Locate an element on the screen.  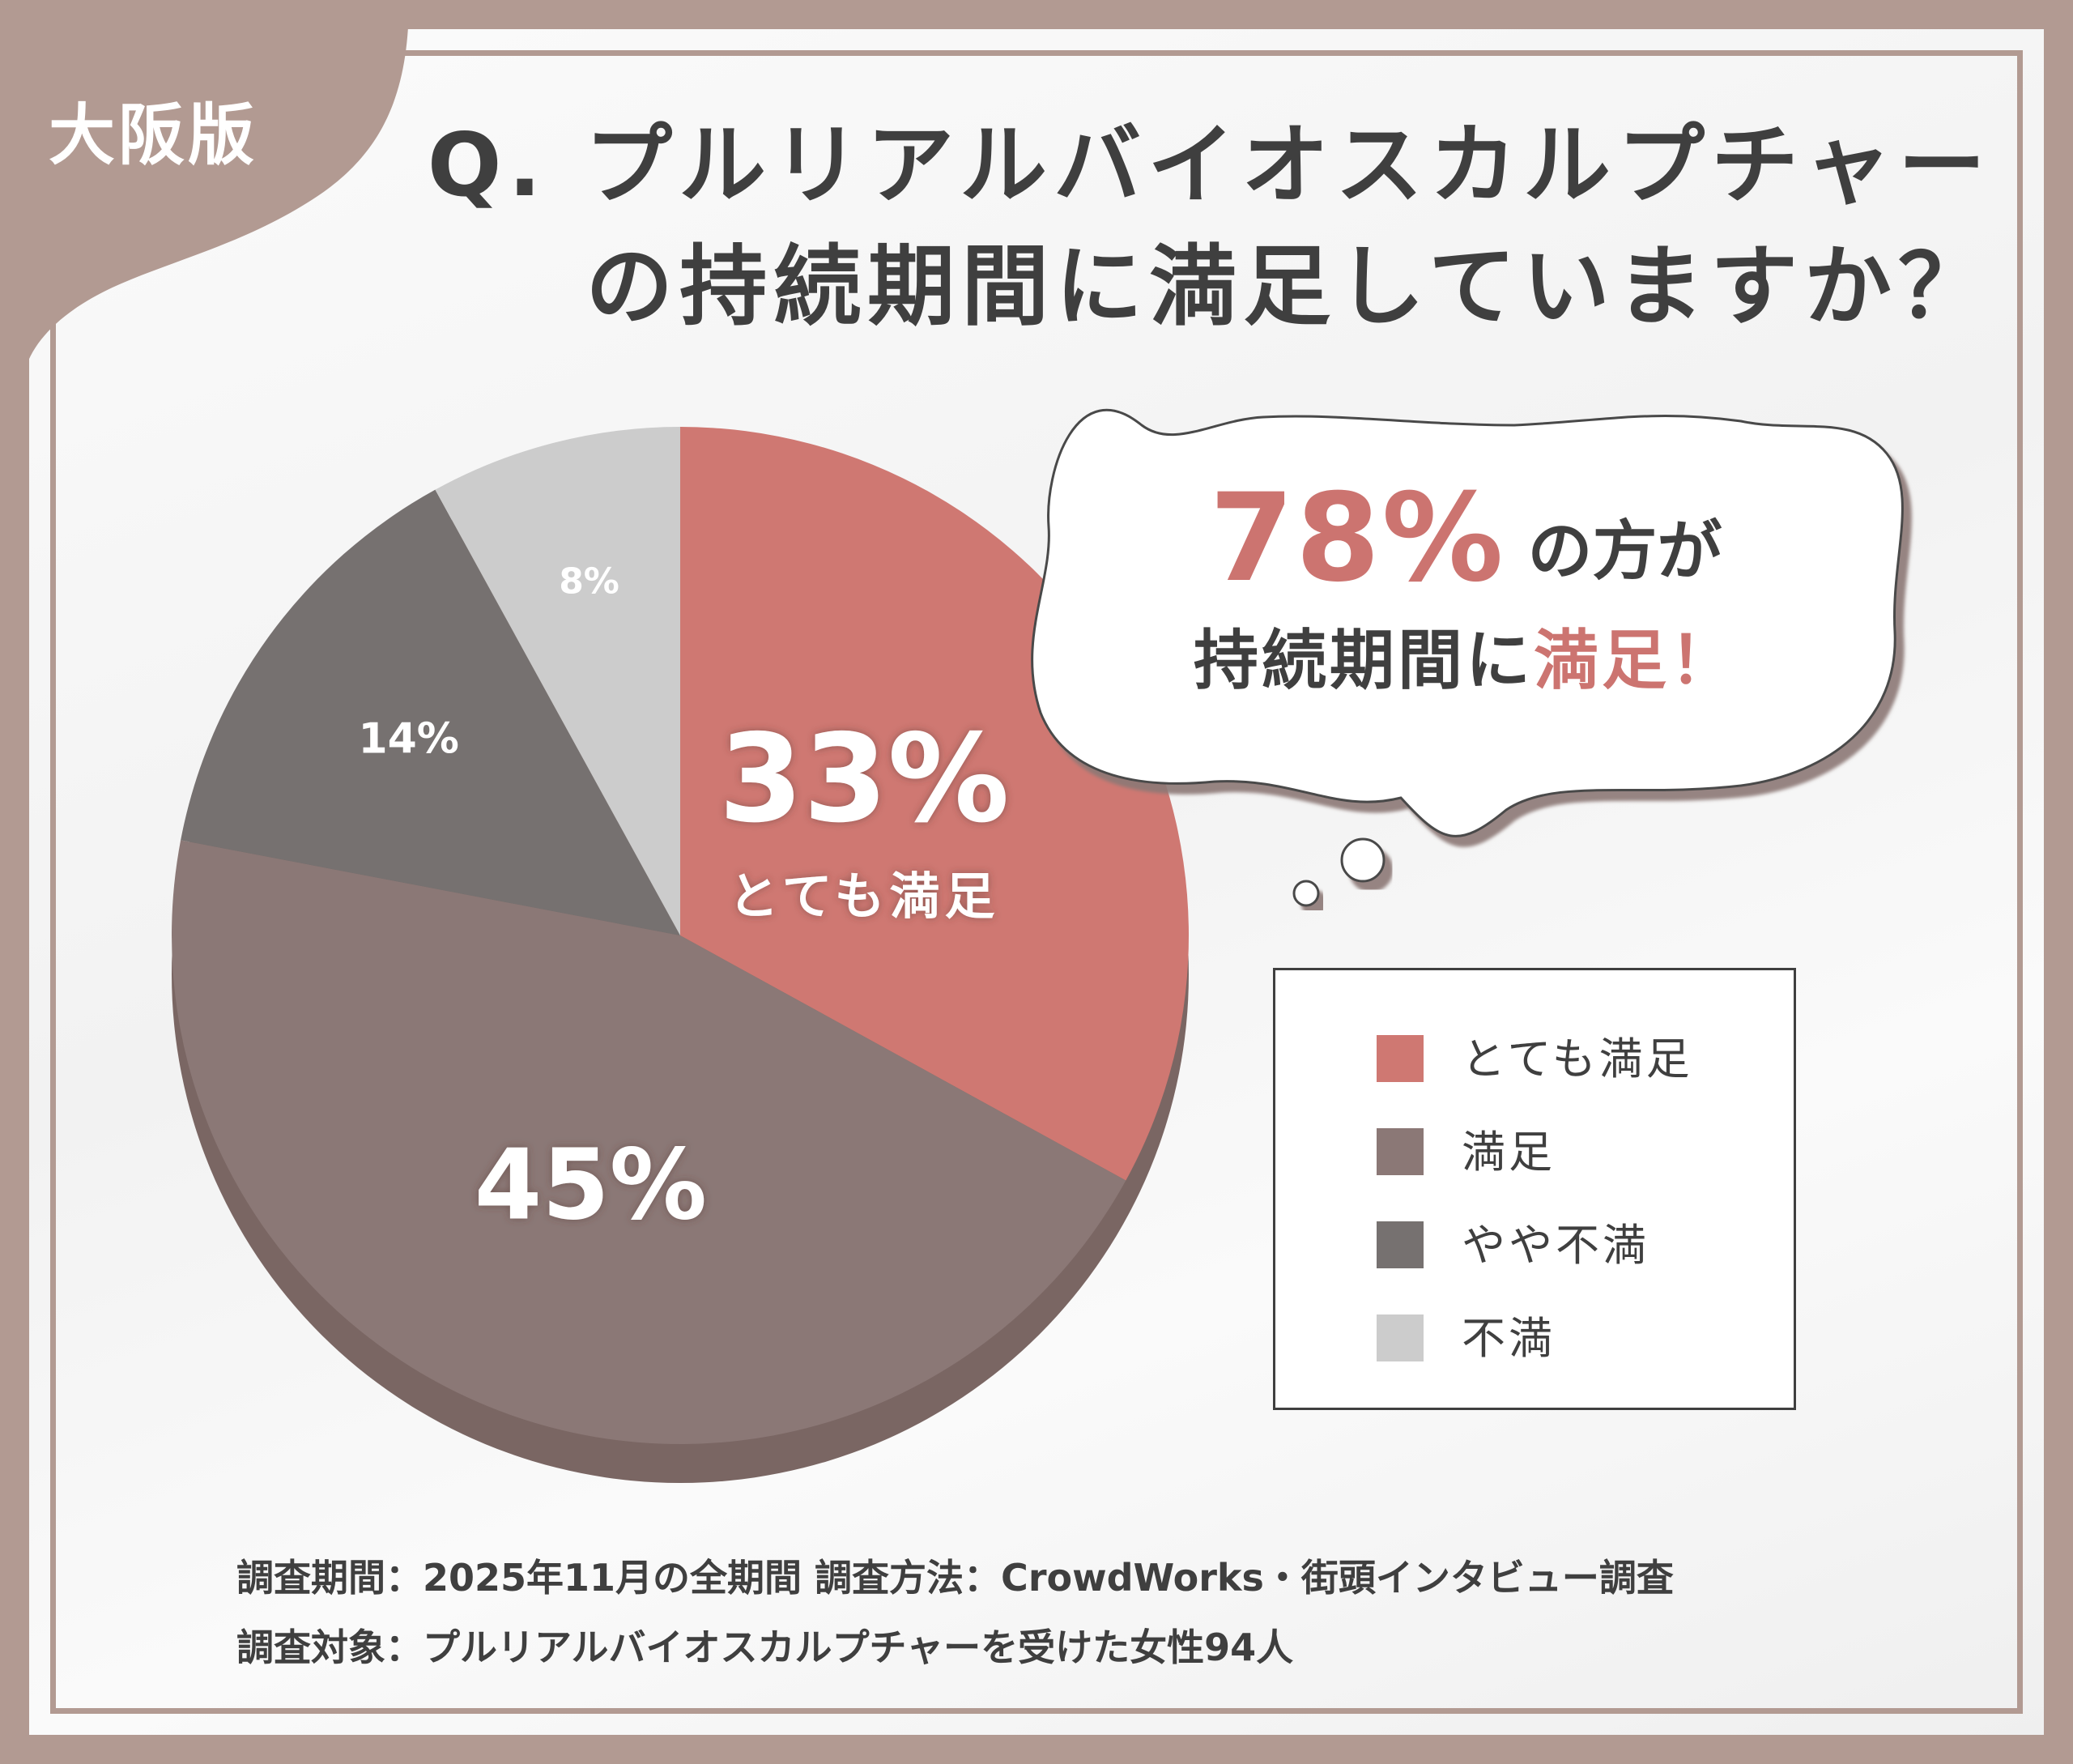
corner-tab is located at coordinates (204, 186).